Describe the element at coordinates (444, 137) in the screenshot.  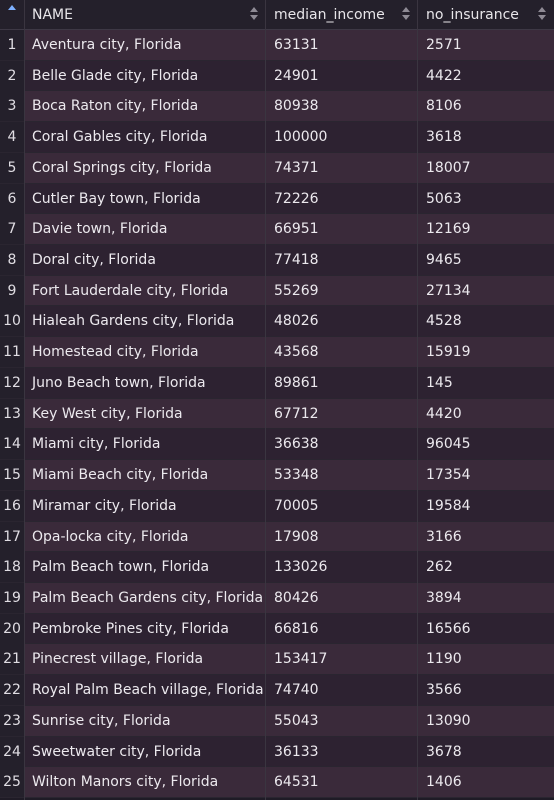
I see `no-insurance-cell: 3618` at that location.